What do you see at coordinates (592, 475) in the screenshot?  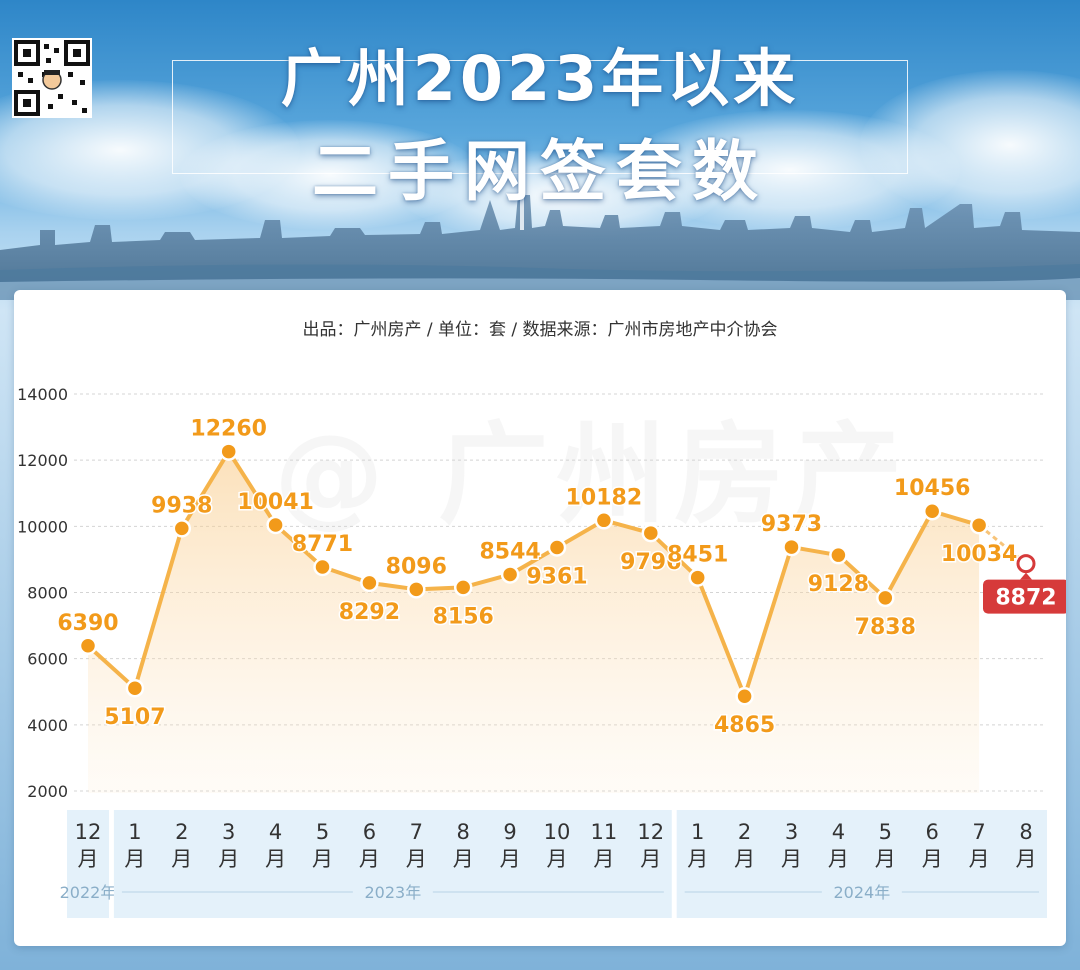 I see `watermark-text: @ 广州房产` at bounding box center [592, 475].